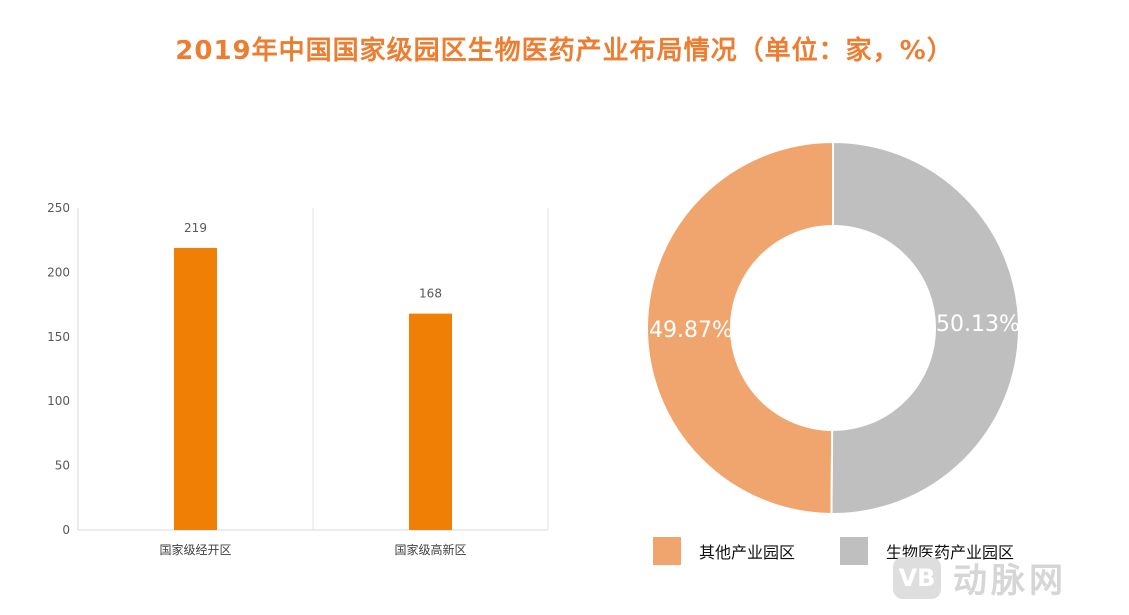 The width and height of the screenshot is (1129, 615). I want to click on slice-value-label: 50.13%, so click(978, 324).